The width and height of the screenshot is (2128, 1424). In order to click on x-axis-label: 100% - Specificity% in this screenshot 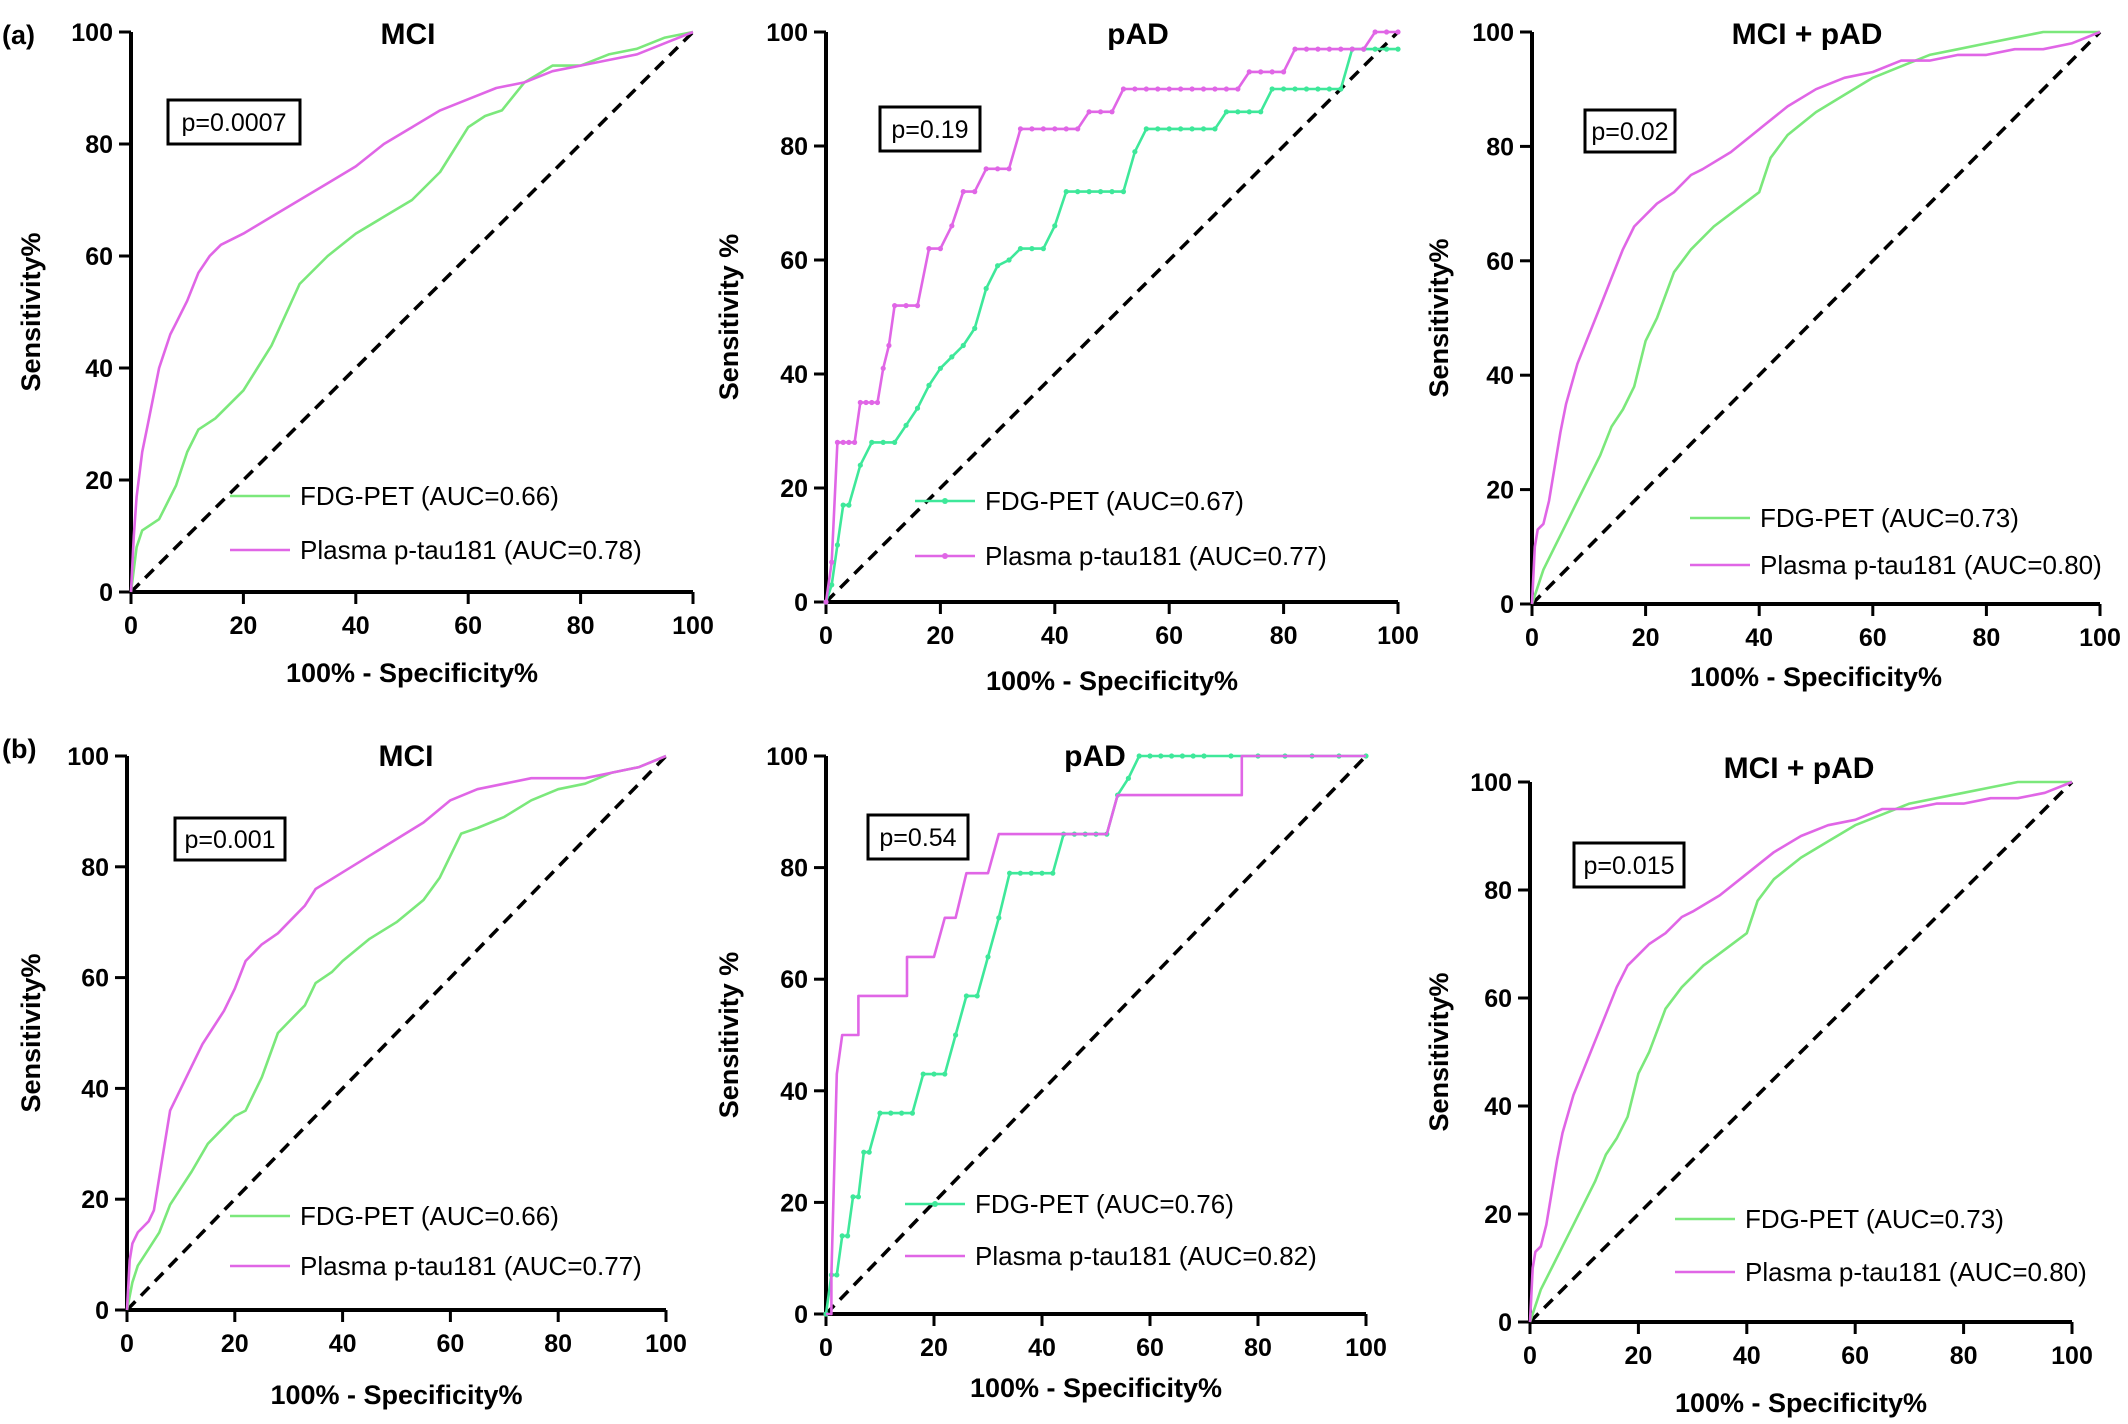, I will do `click(412, 673)`.